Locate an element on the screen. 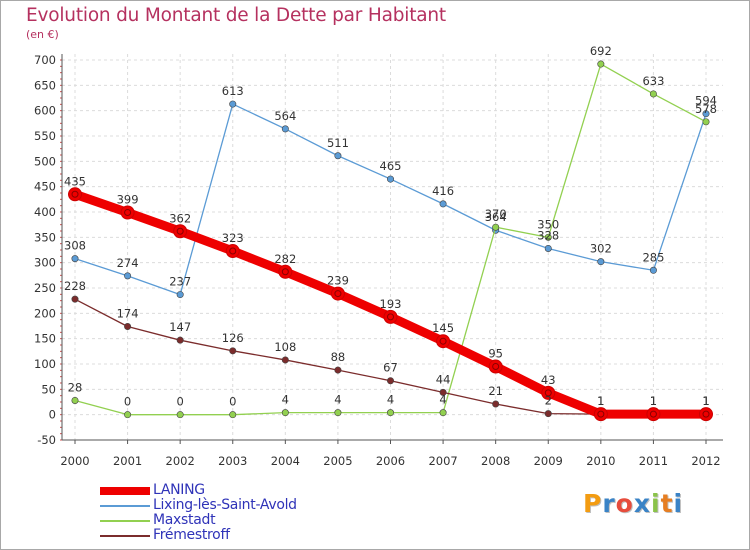  data-label-2: 692 is located at coordinates (601, 51).